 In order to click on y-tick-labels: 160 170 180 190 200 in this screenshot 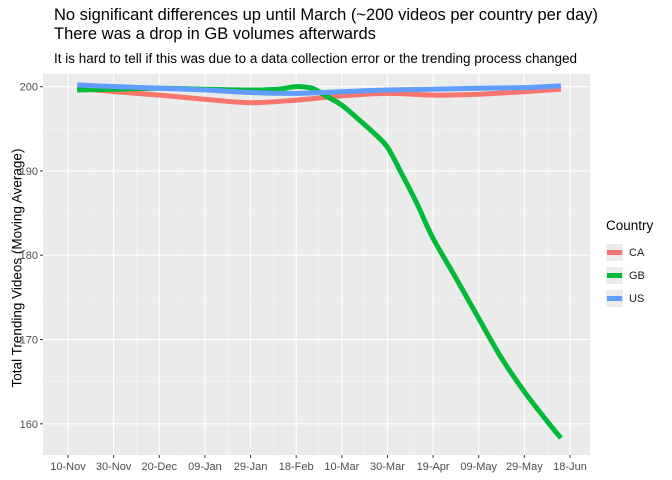, I will do `click(29, 256)`.